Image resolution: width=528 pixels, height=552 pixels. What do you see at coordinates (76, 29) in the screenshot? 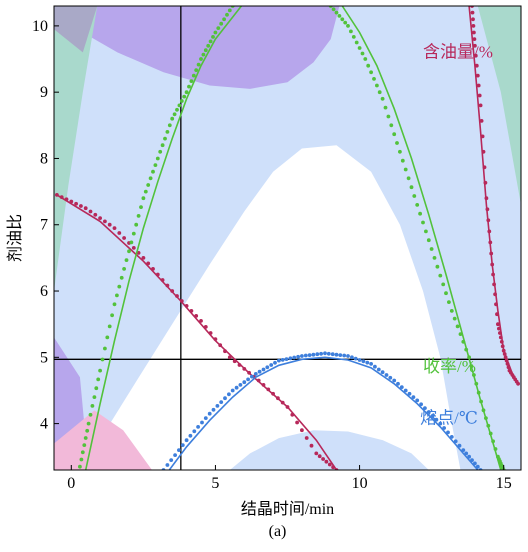
I see `region-gray-top-left` at bounding box center [76, 29].